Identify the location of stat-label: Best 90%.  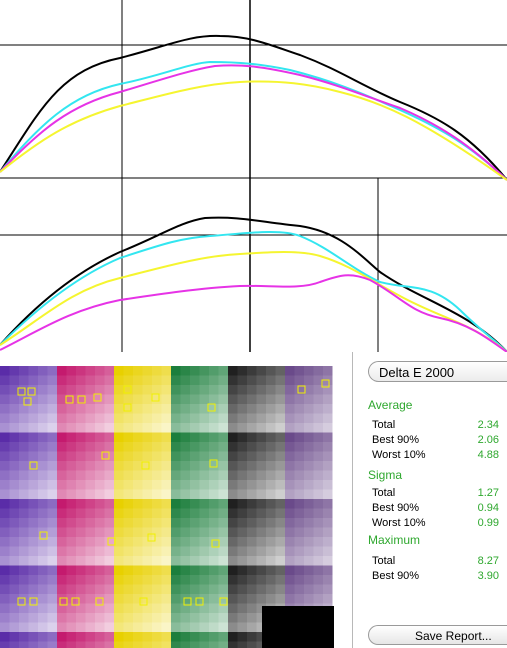
(396, 440).